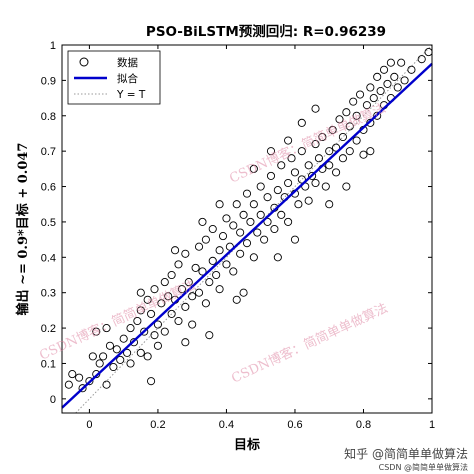 The width and height of the screenshot is (474, 474). I want to click on x-tick-label: 0.8, so click(363, 425).